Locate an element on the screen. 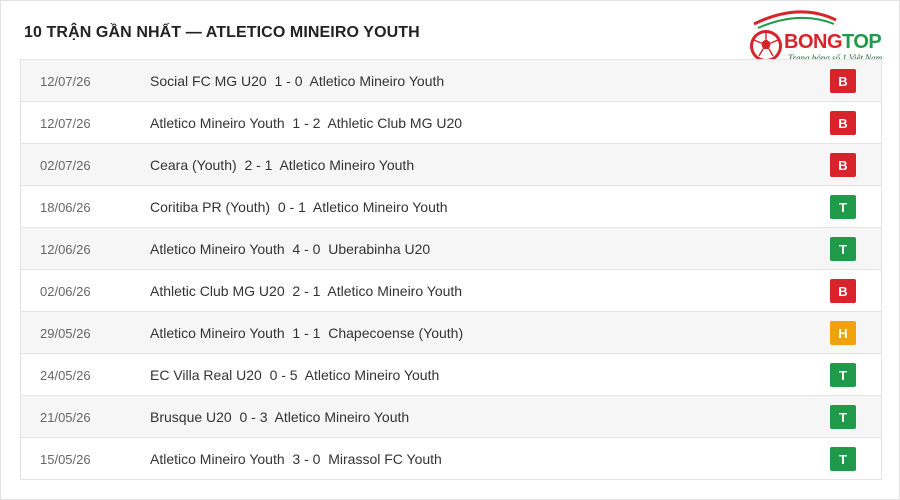  match-date: 02/06/26 is located at coordinates (65, 291).